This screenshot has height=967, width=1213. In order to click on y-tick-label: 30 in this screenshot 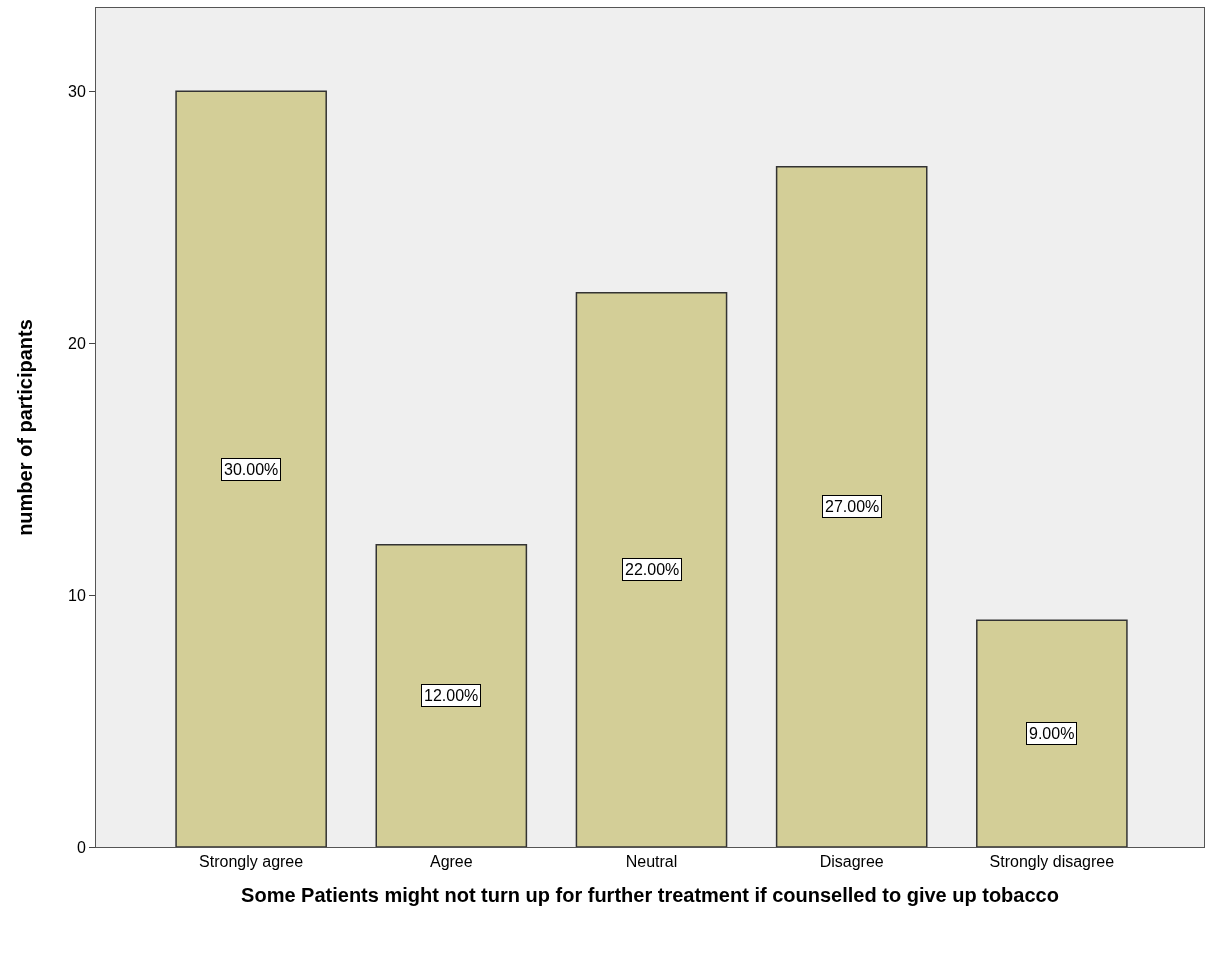, I will do `click(77, 91)`.